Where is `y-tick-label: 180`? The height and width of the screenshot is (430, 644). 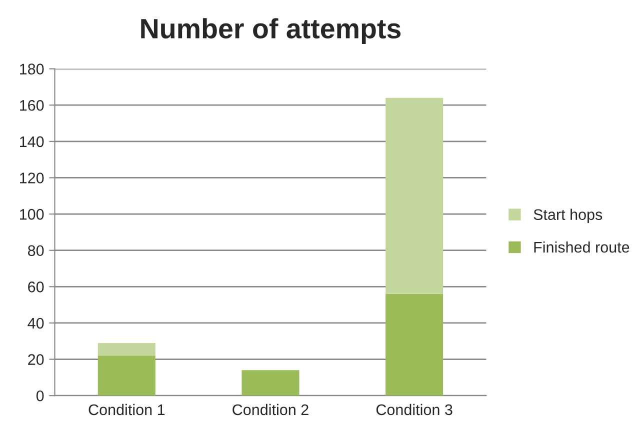
y-tick-label: 180 is located at coordinates (32, 69).